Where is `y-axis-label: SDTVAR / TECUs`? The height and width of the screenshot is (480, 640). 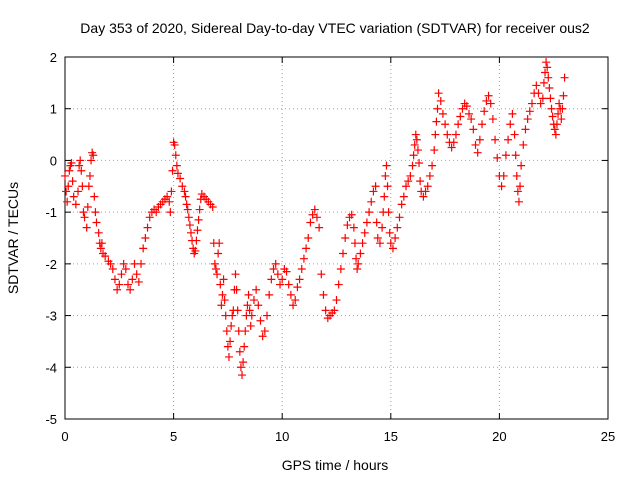
y-axis-label: SDTVAR / TECUs is located at coordinates (13, 238).